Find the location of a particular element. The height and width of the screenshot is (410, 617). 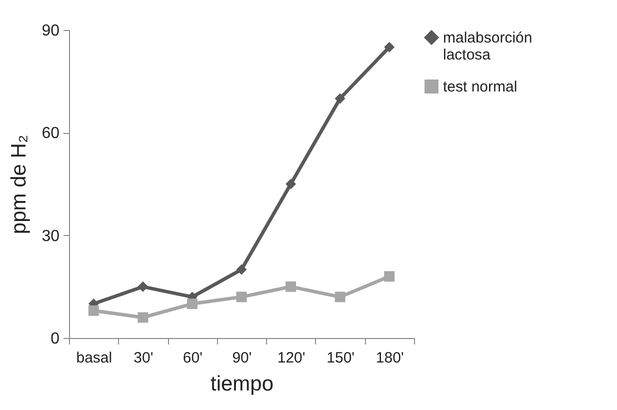

x-tick-label: basal is located at coordinates (94, 358).